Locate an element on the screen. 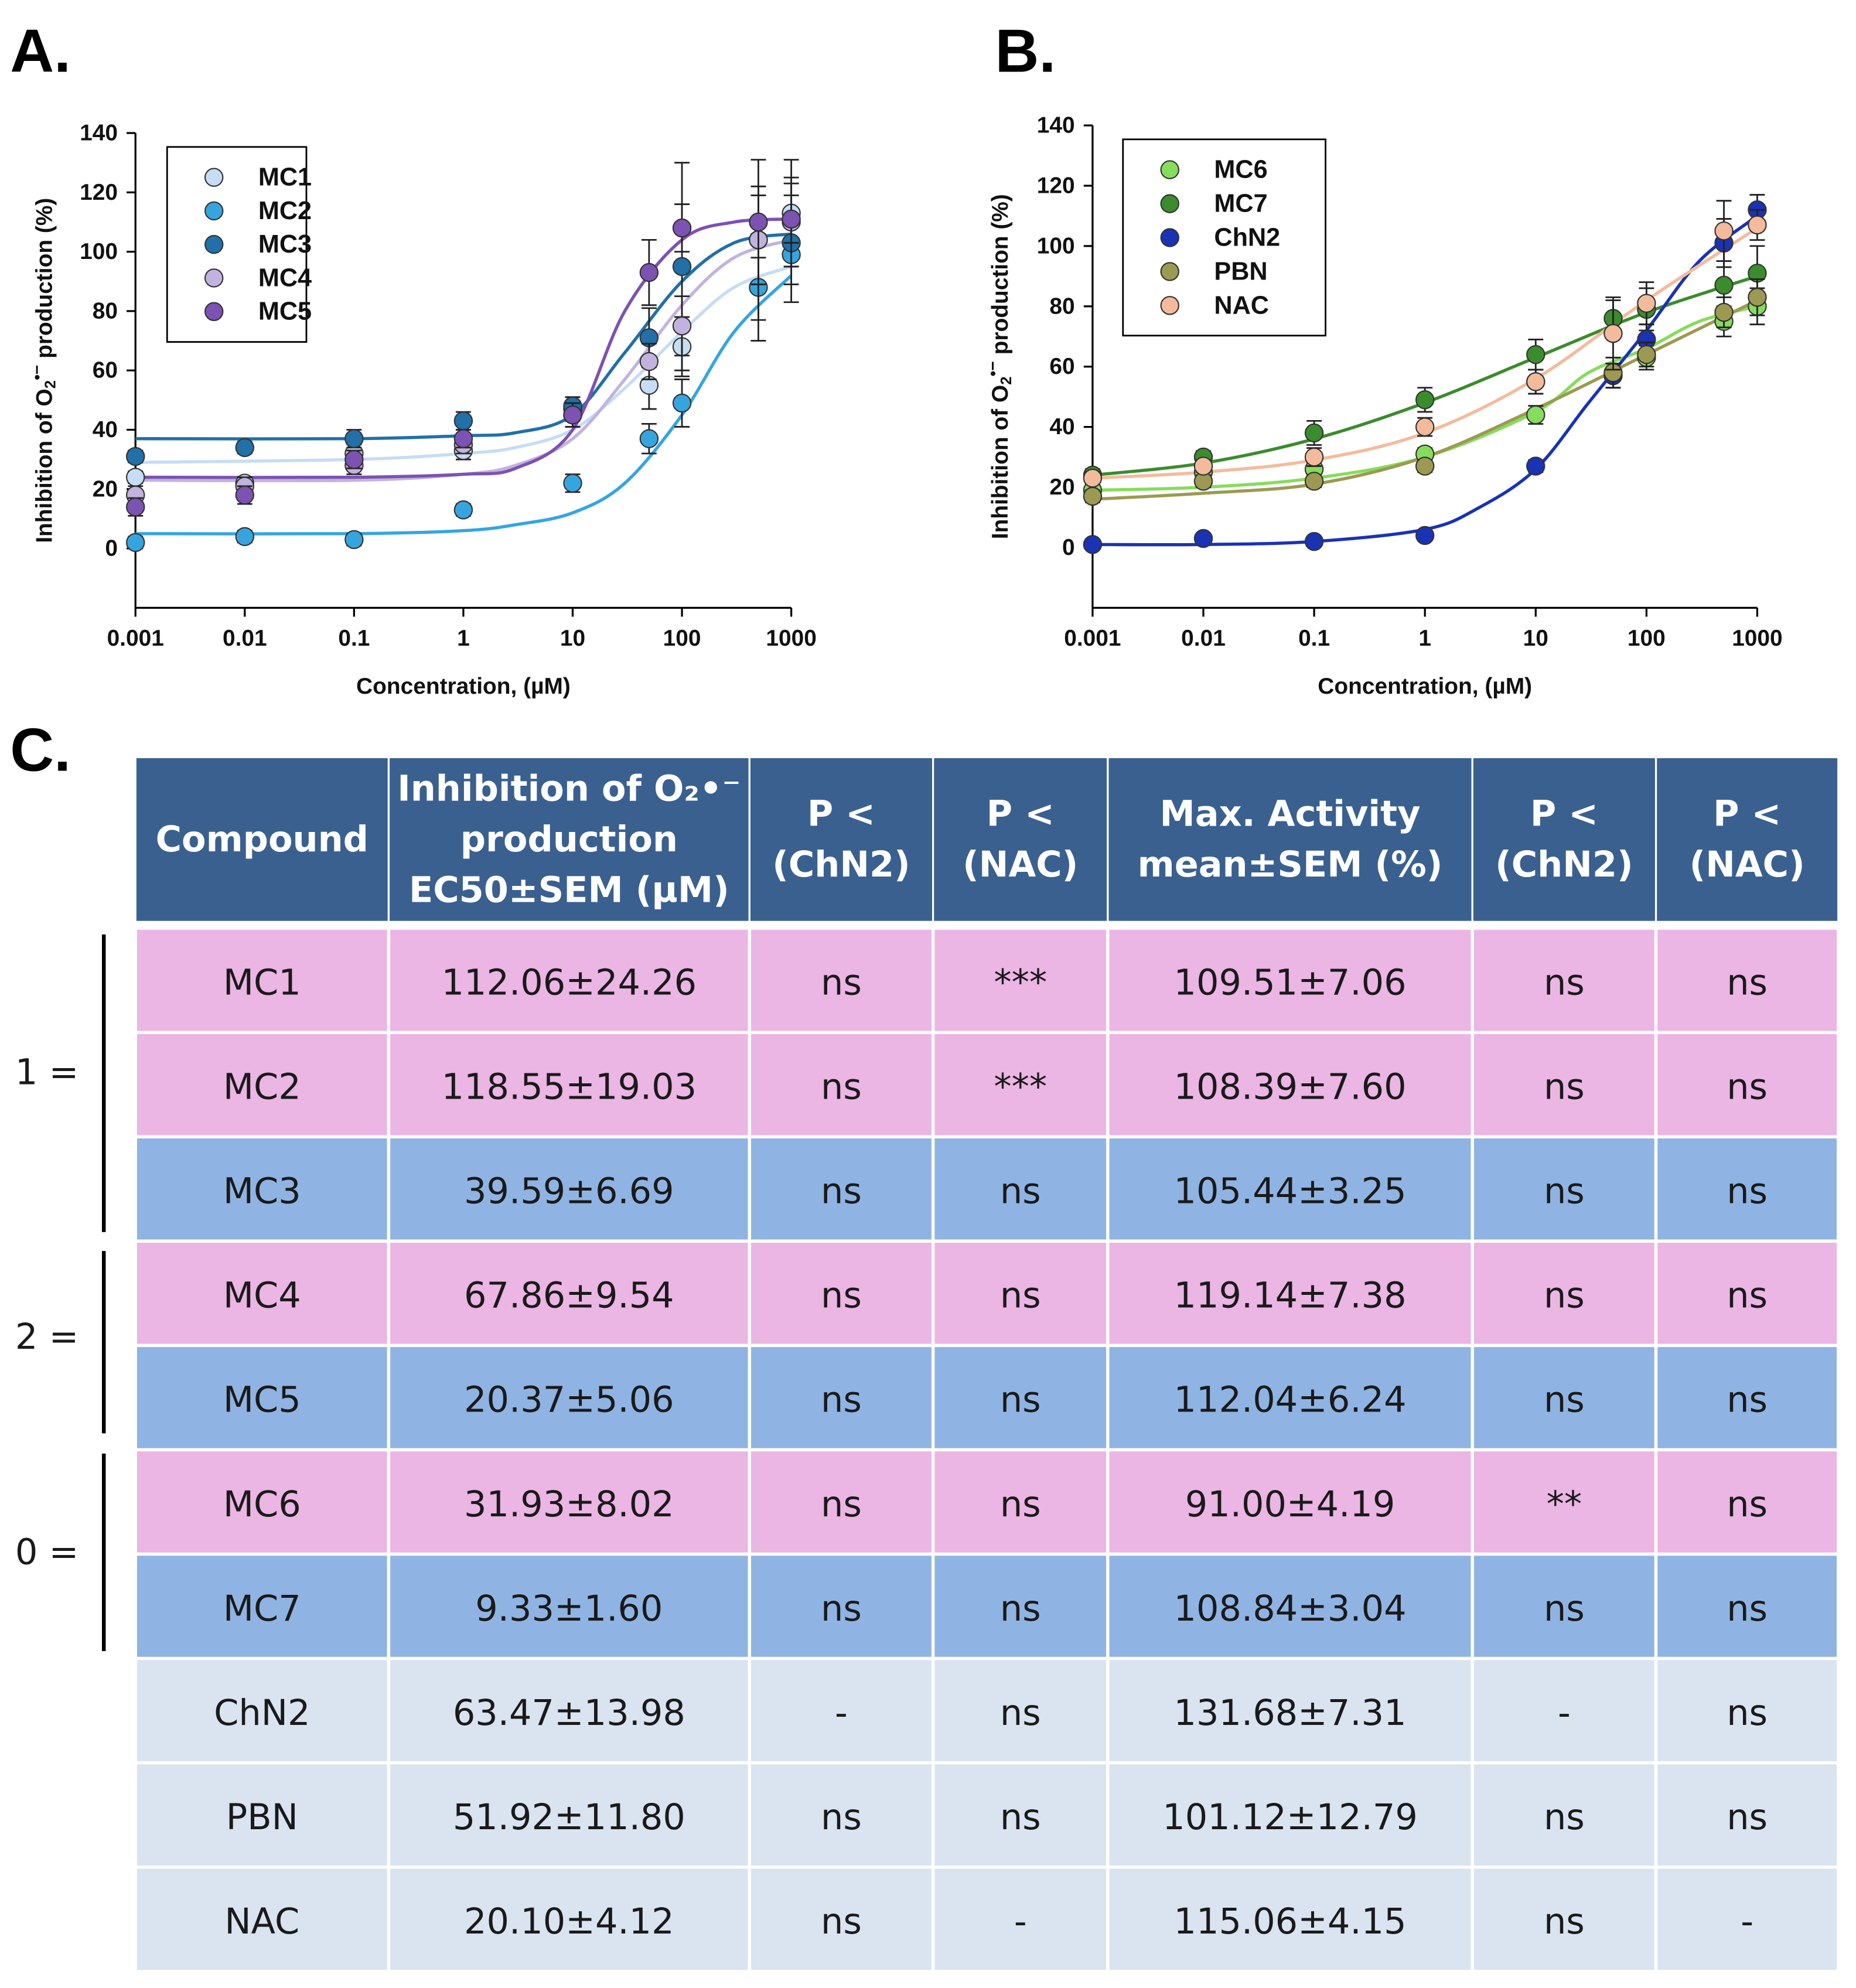 This screenshot has width=1856, height=1988. cell-text: 119.14±7.38 is located at coordinates (1289, 1296).